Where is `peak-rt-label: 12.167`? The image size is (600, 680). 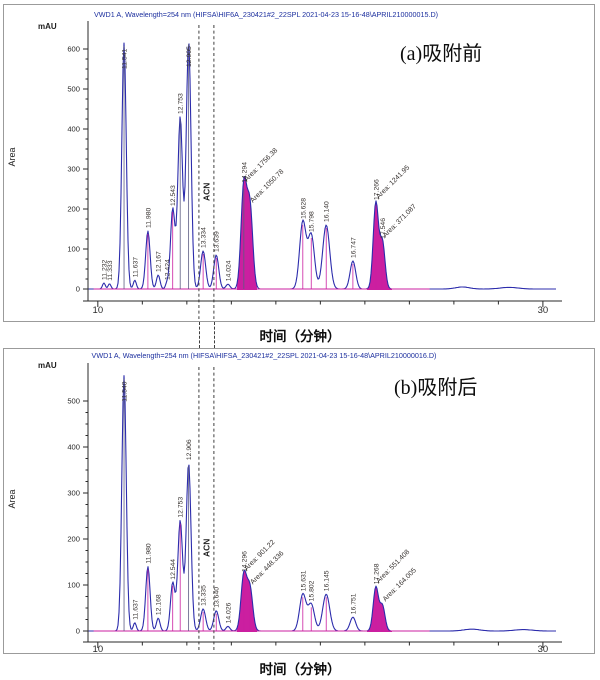
peak-rt-label: 12.167 is located at coordinates (159, 261).